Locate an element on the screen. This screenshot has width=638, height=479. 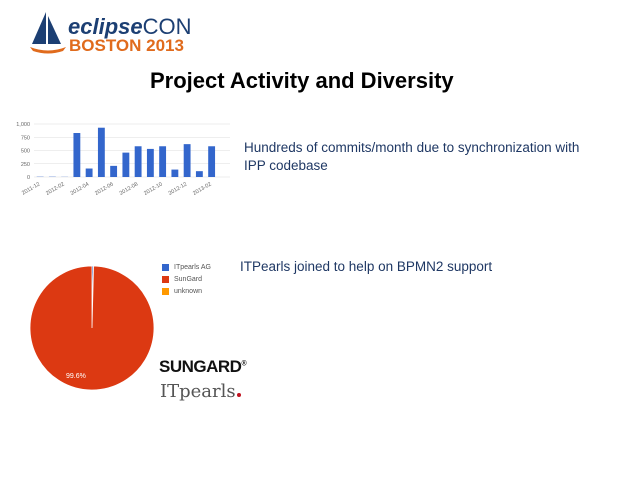
eclipsecon-logo: eclipseCON BOSTON 2013 is located at coordinates (113, 33).